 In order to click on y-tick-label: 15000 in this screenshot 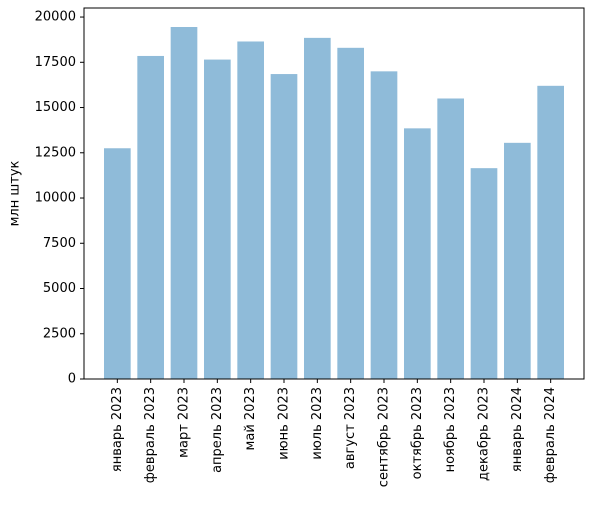, I will do `click(55, 107)`.